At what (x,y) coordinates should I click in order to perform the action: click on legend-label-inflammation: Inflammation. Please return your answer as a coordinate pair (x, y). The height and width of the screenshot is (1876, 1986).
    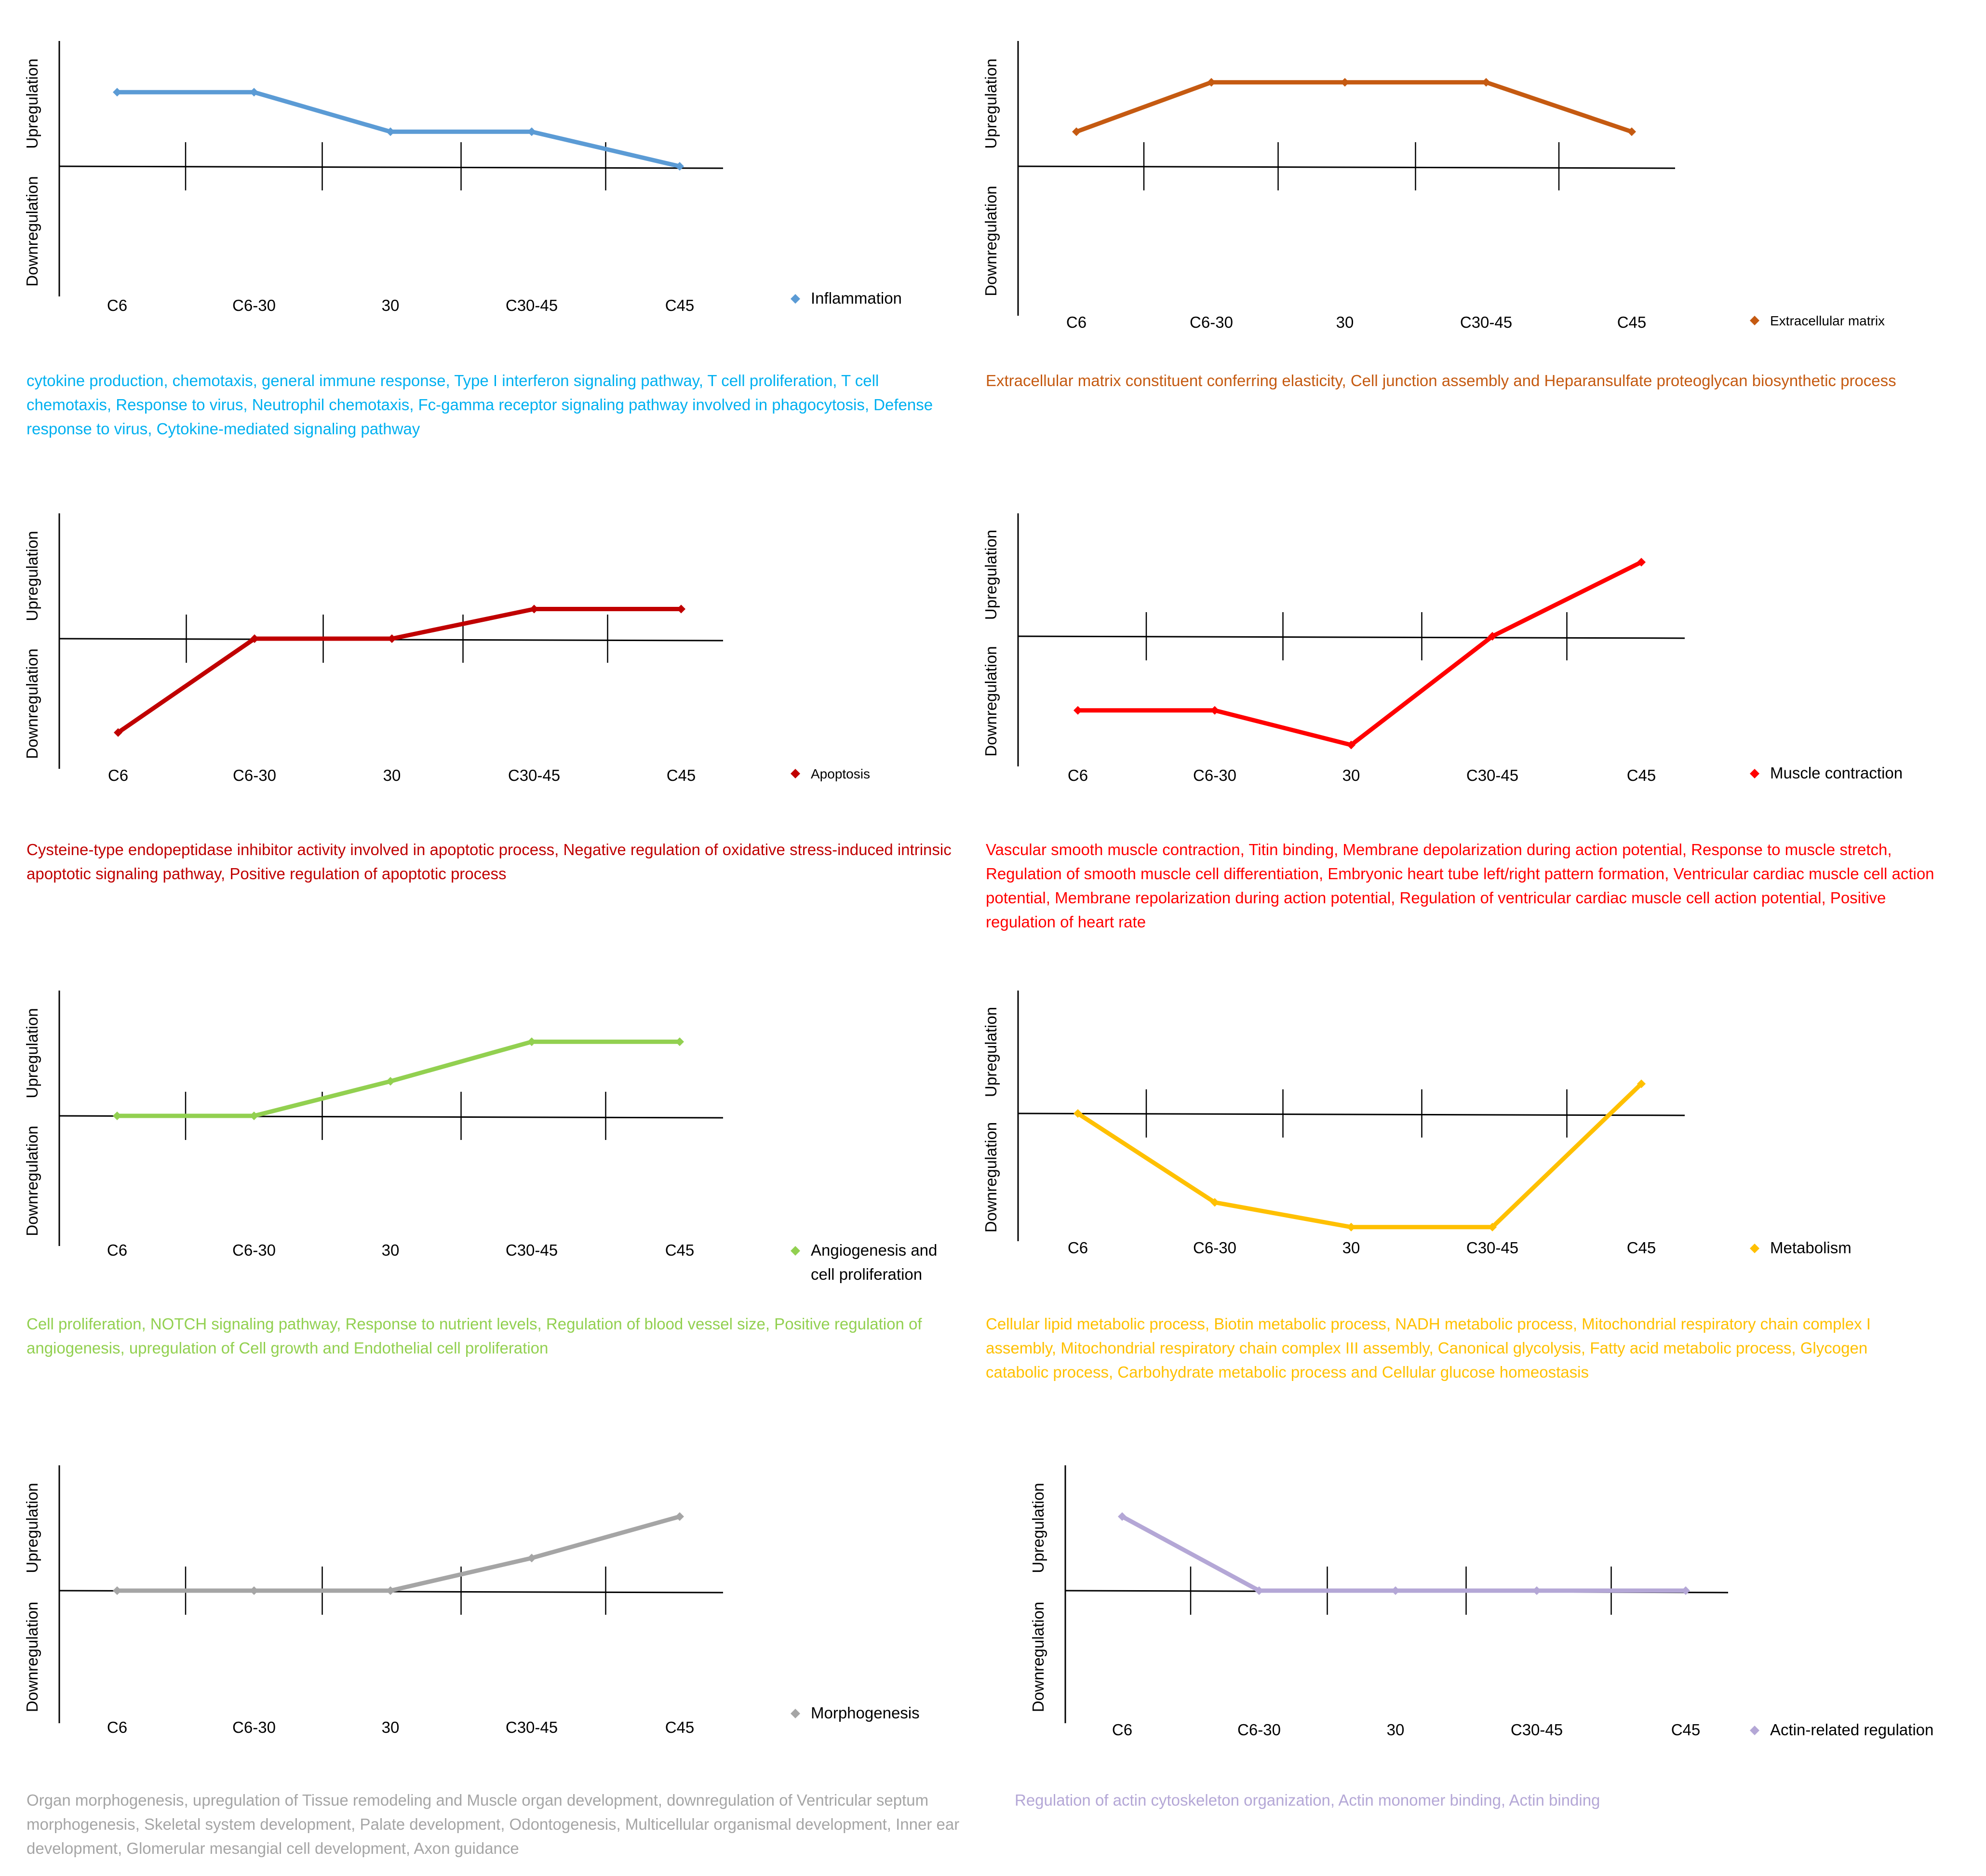
    Looking at the image, I should click on (856, 298).